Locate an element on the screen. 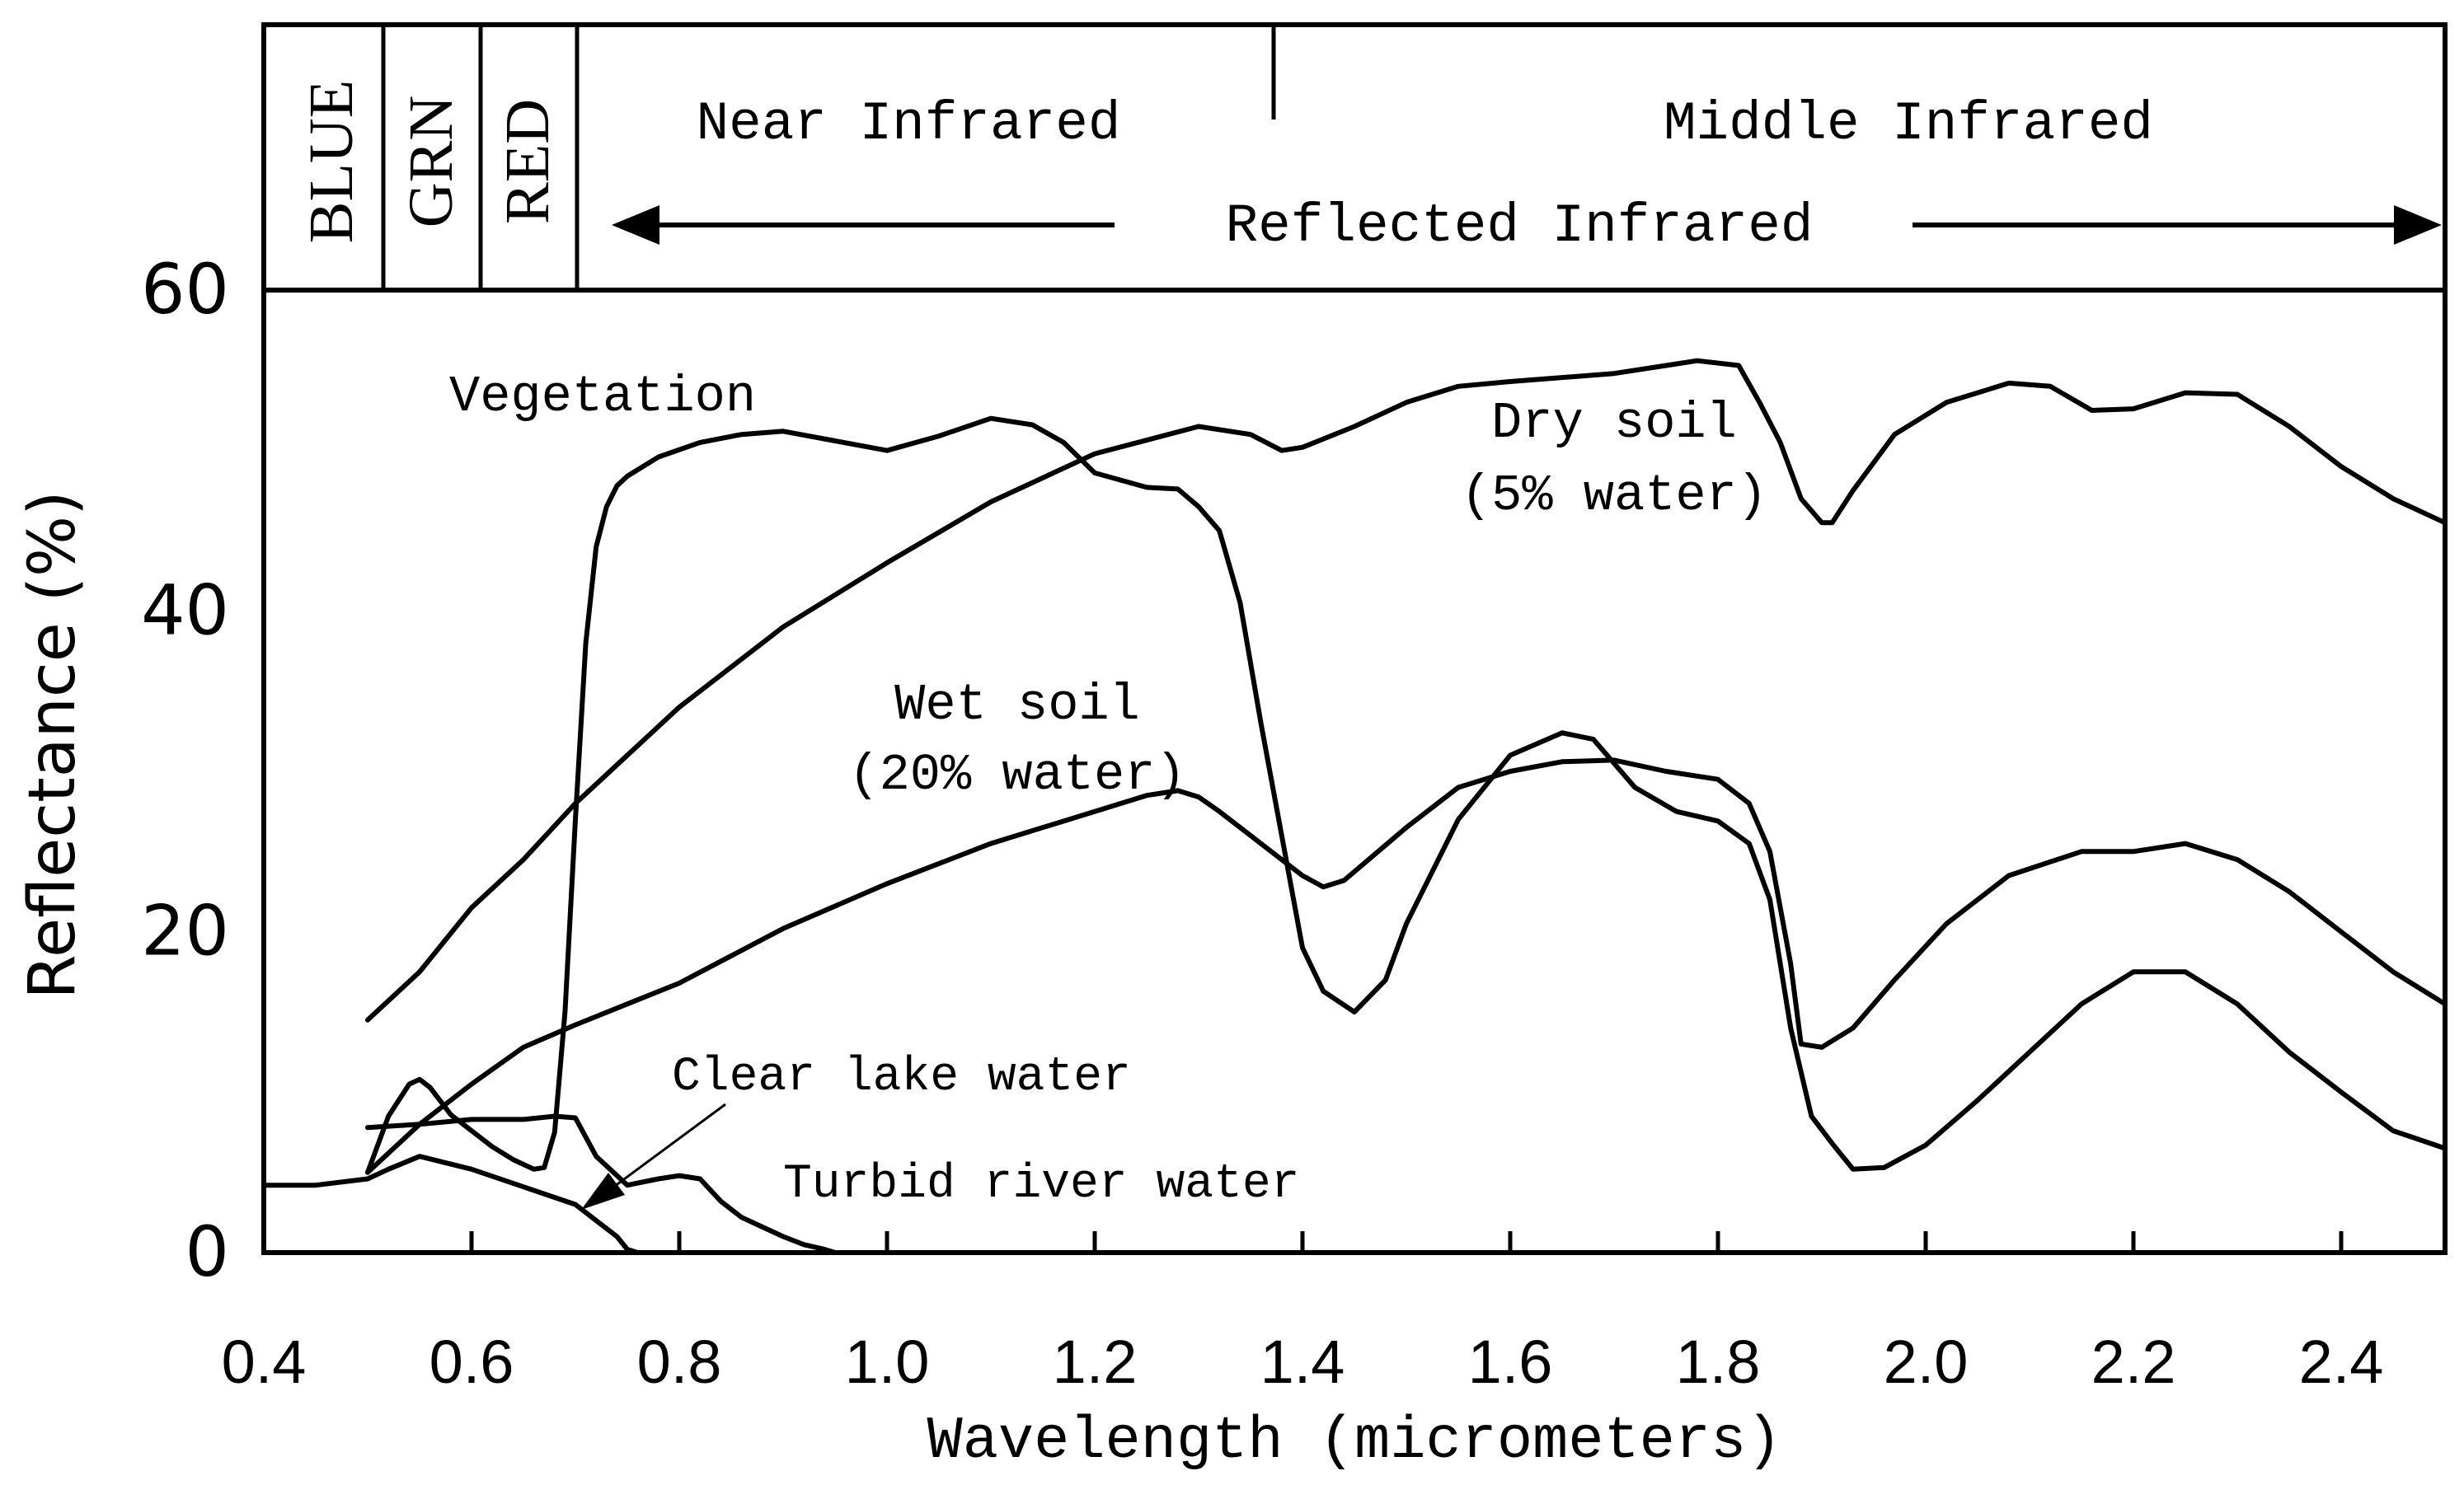  clear-lake-water-pointer is located at coordinates (667, 1147).